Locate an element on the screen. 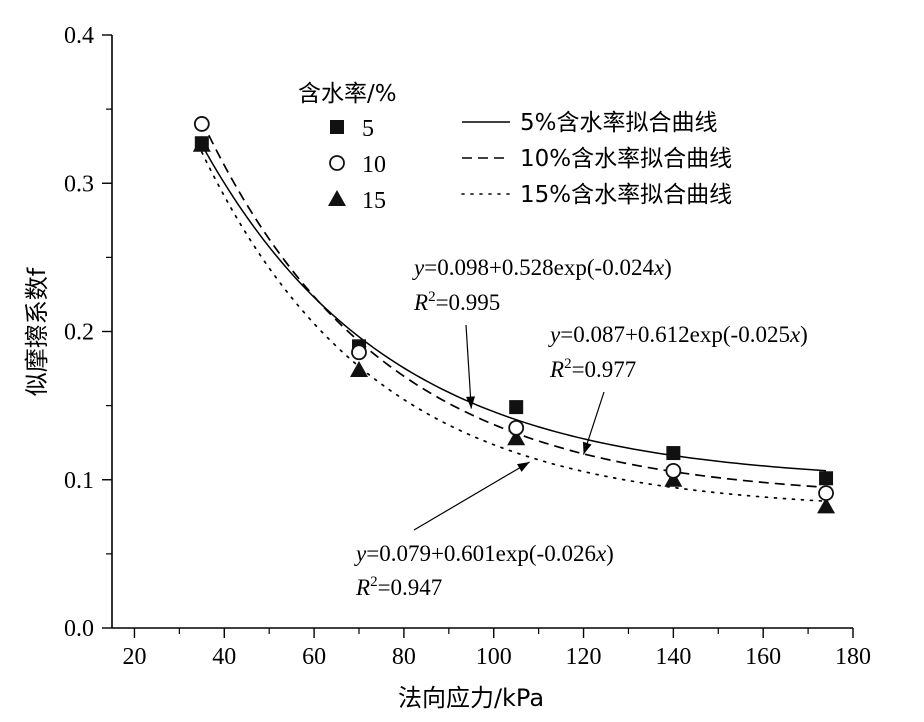 The image size is (924, 722). legend: 含水率/% 5 10 15 5%含水率拟合曲线 10%含水率拟合曲线 15%含水率拟合曲线 is located at coordinates (515, 147).